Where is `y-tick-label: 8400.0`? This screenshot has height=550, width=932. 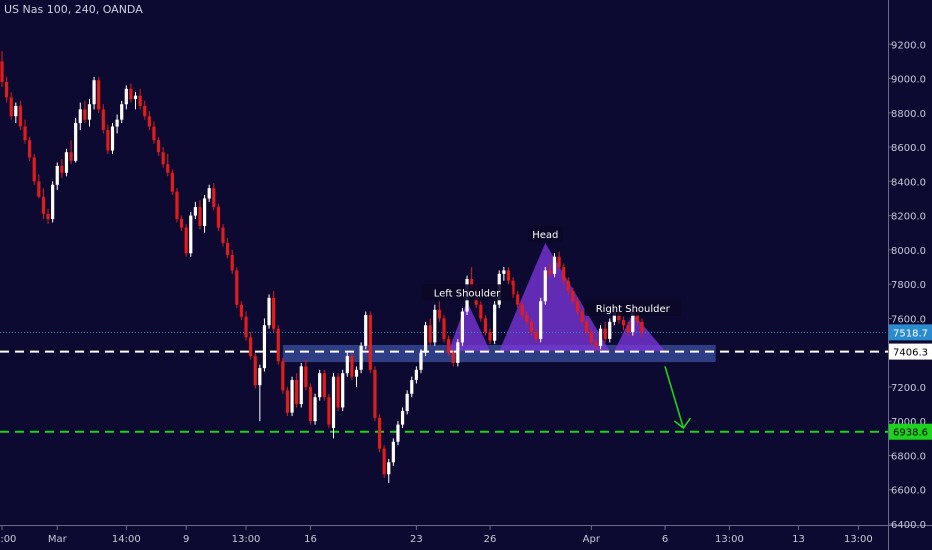 y-tick-label: 8400.0 is located at coordinates (908, 182).